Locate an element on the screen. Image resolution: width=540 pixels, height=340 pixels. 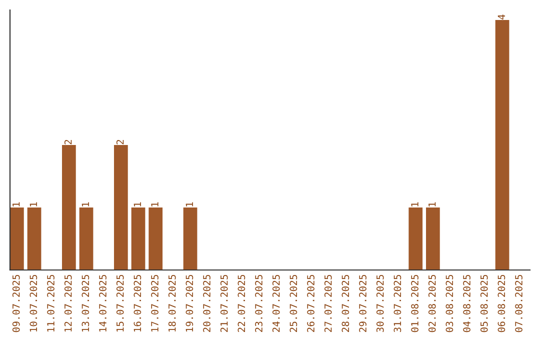
x-tick-label: 11.07.2025 is located at coordinates (50, 303).